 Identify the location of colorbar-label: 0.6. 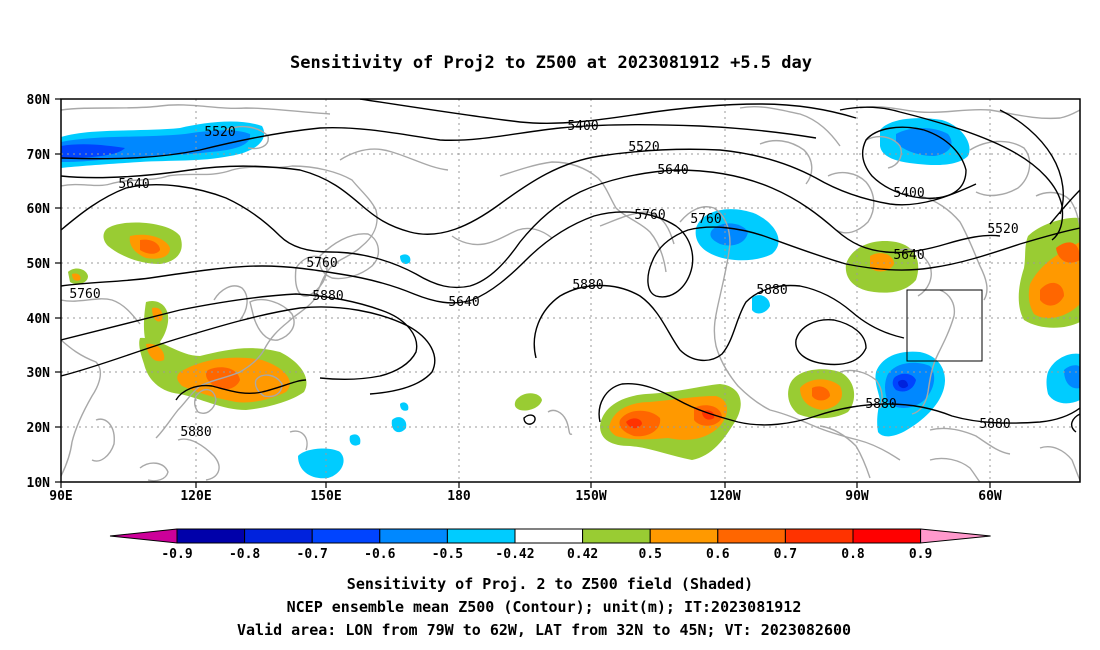
(718, 554).